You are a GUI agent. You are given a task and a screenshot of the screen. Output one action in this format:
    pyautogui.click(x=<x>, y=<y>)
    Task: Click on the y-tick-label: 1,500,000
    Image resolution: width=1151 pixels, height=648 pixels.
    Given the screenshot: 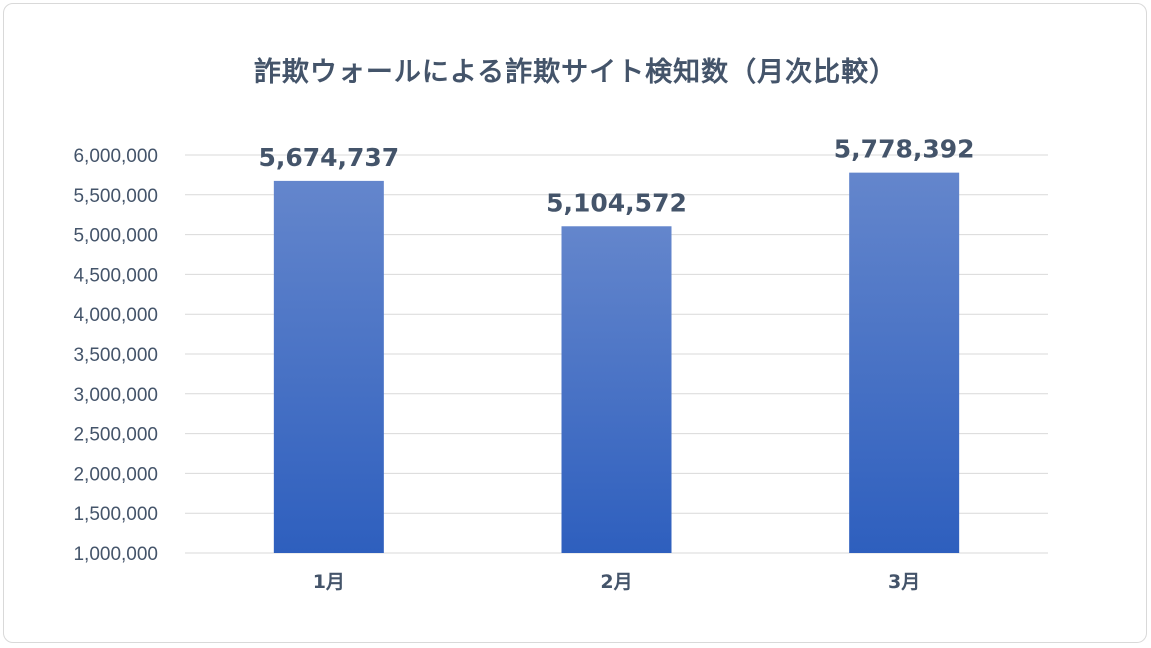 What is the action you would take?
    pyautogui.click(x=115, y=514)
    